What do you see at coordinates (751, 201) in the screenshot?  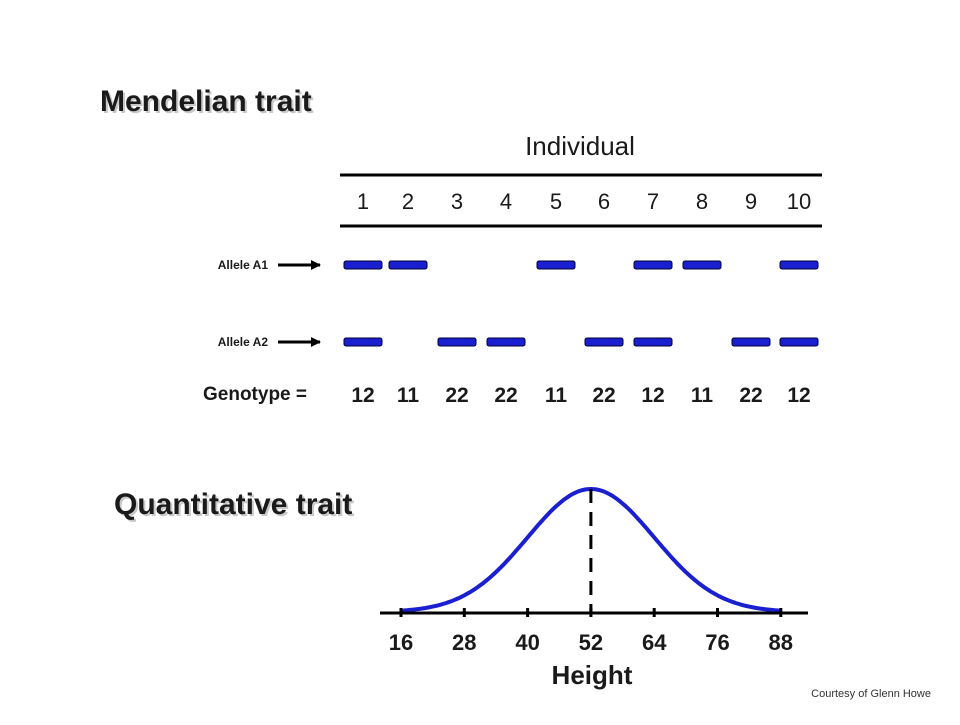 I see `individual-number: 9` at bounding box center [751, 201].